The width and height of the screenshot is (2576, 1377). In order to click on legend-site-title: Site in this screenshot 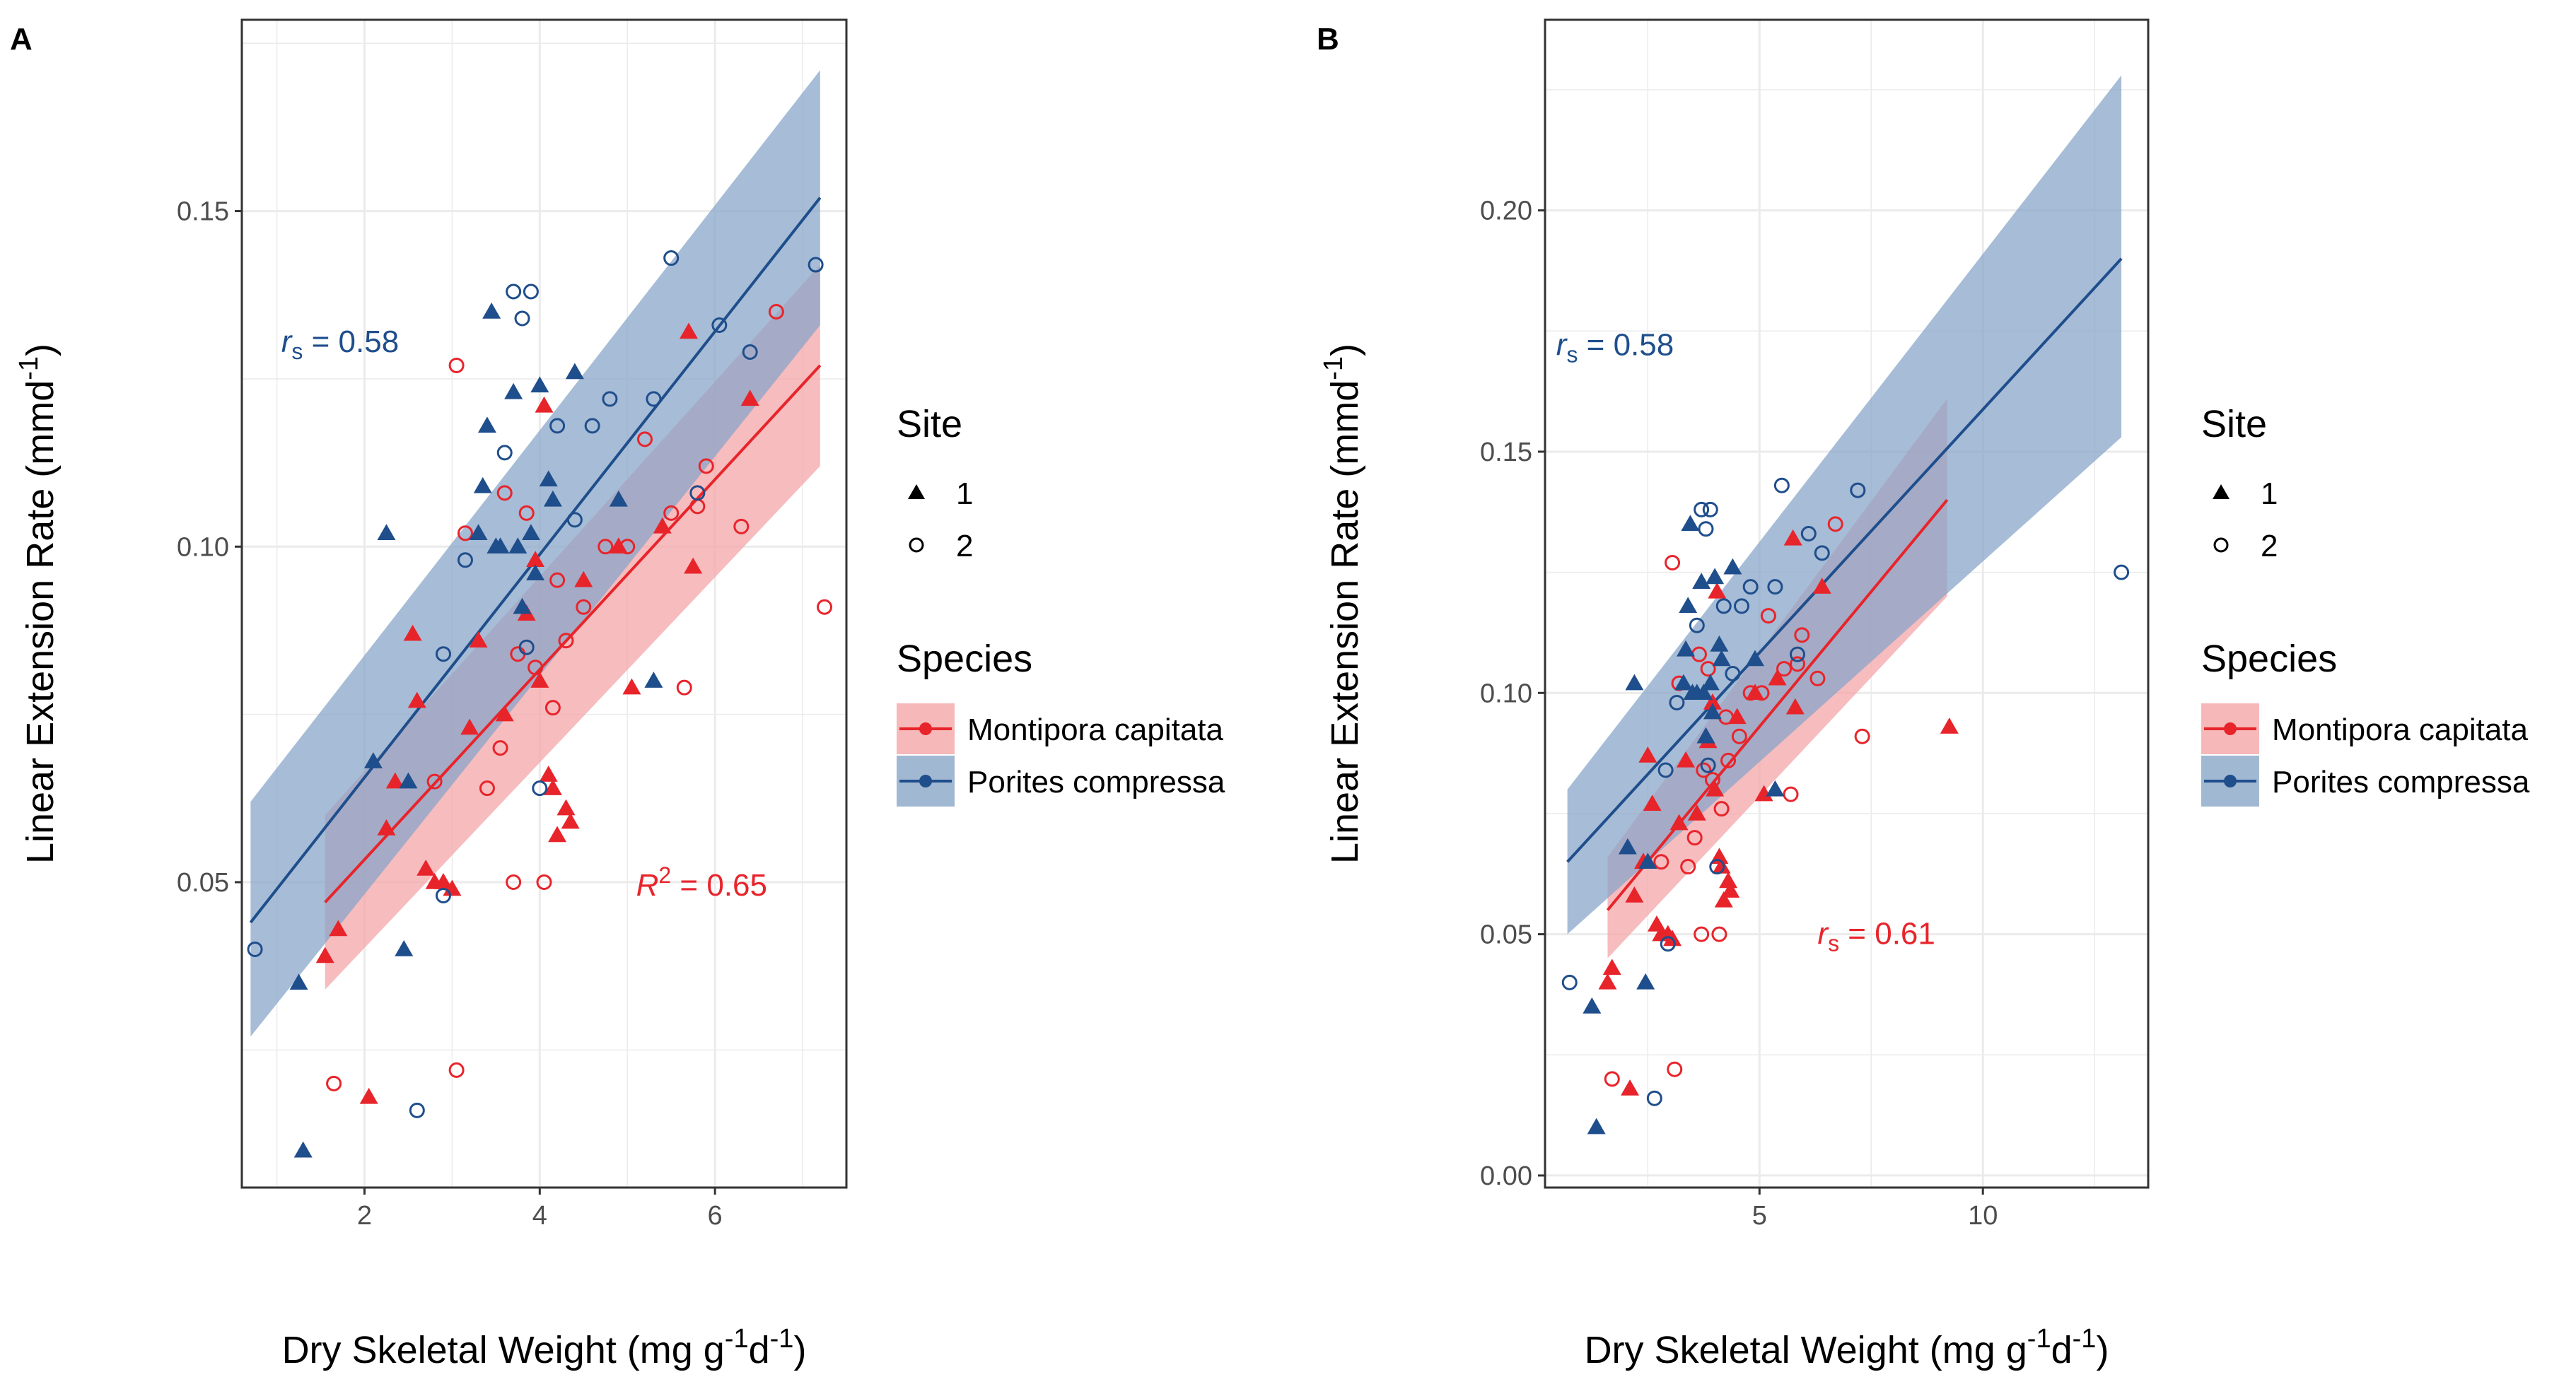, I will do `click(2234, 424)`.